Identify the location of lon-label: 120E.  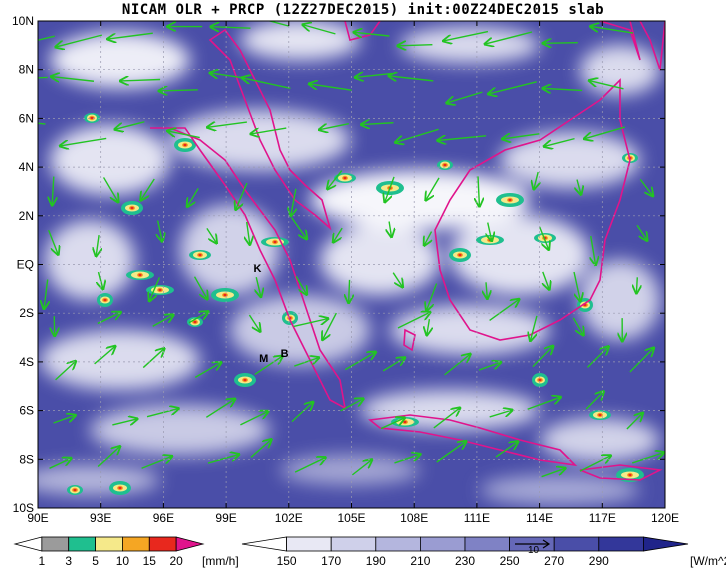
(665, 518).